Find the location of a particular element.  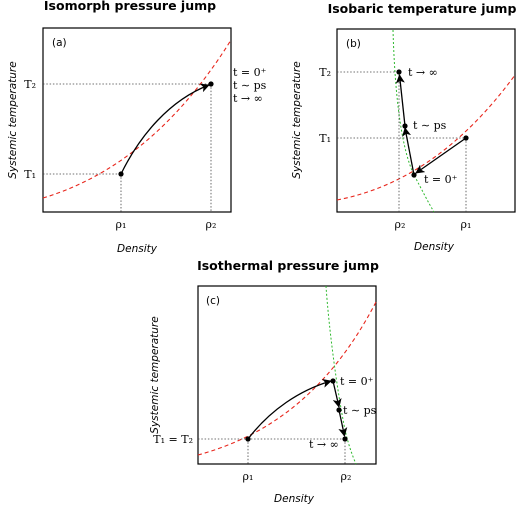

panel-c-frame is located at coordinates (287, 375).